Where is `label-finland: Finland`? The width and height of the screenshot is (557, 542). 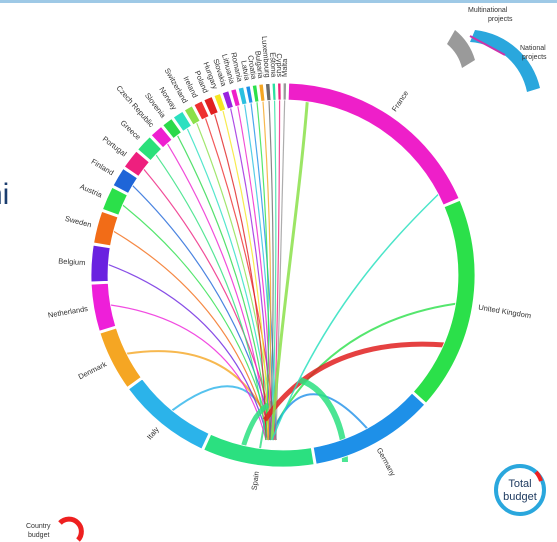 label-finland: Finland is located at coordinates (103, 167).